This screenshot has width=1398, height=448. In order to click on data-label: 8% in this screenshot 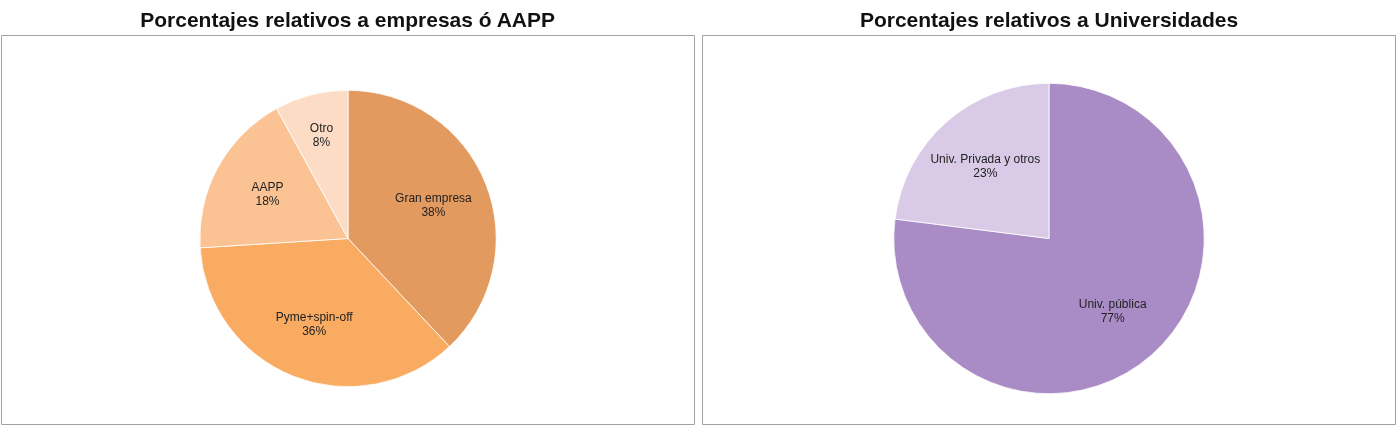, I will do `click(321, 142)`.